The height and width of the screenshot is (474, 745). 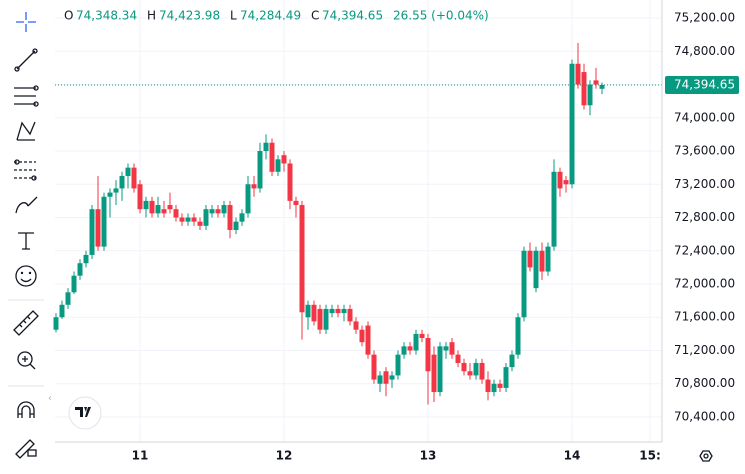 What do you see at coordinates (704, 18) in the screenshot?
I see `y-tick-label: 75,200.00` at bounding box center [704, 18].